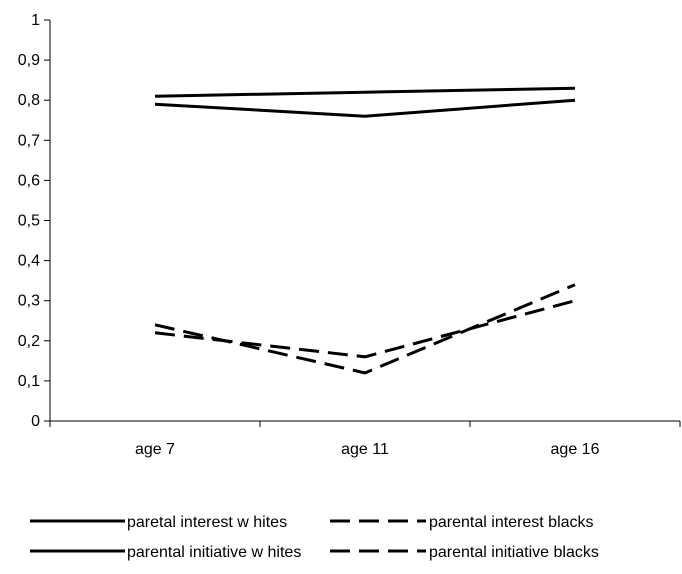 Image resolution: width=682 pixels, height=574 pixels. What do you see at coordinates (29, 301) in the screenshot?
I see `y-tick-label: 0,3` at bounding box center [29, 301].